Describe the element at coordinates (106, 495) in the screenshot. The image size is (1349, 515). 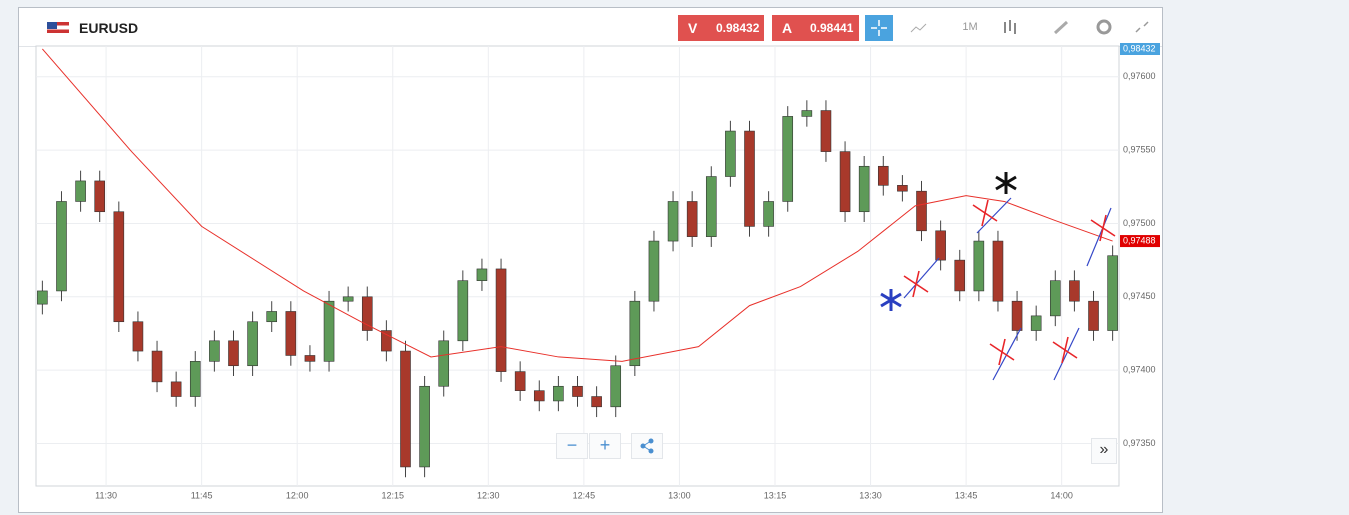
I see `x-tick-label: 11:30` at that location.